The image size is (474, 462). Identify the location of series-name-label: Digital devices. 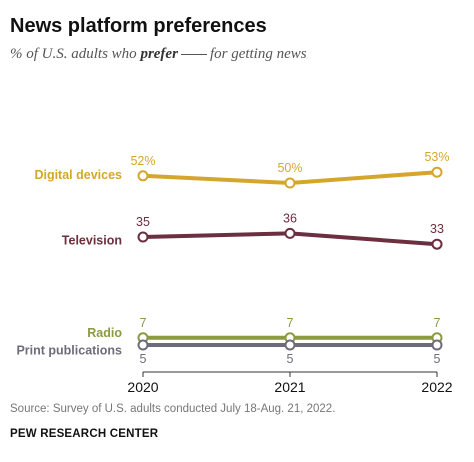
(78, 175).